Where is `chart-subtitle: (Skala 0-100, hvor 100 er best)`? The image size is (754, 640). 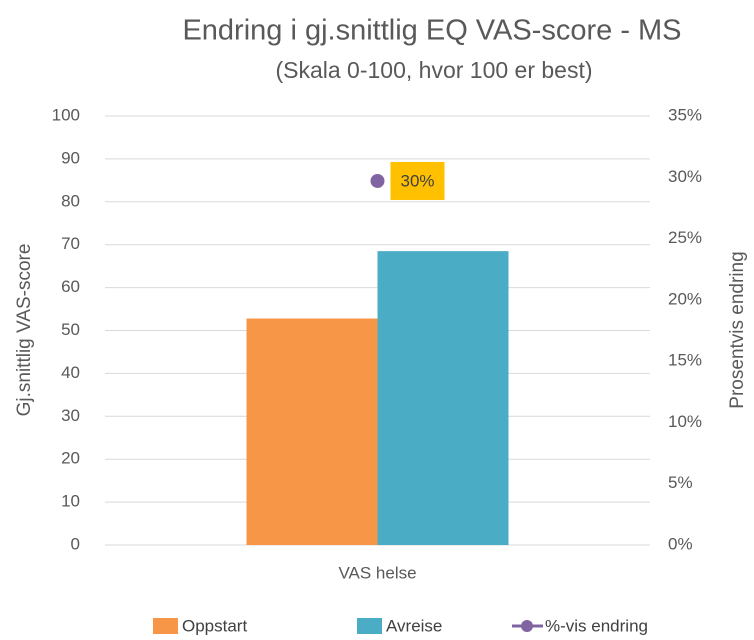 chart-subtitle: (Skala 0-100, hvor 100 er best) is located at coordinates (433, 70).